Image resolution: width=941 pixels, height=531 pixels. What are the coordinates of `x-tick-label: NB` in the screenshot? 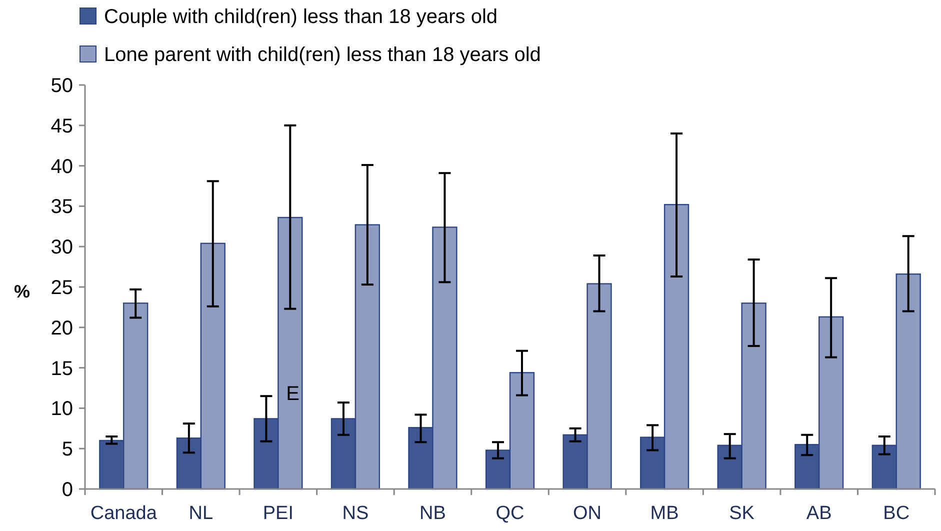 It's located at (433, 513).